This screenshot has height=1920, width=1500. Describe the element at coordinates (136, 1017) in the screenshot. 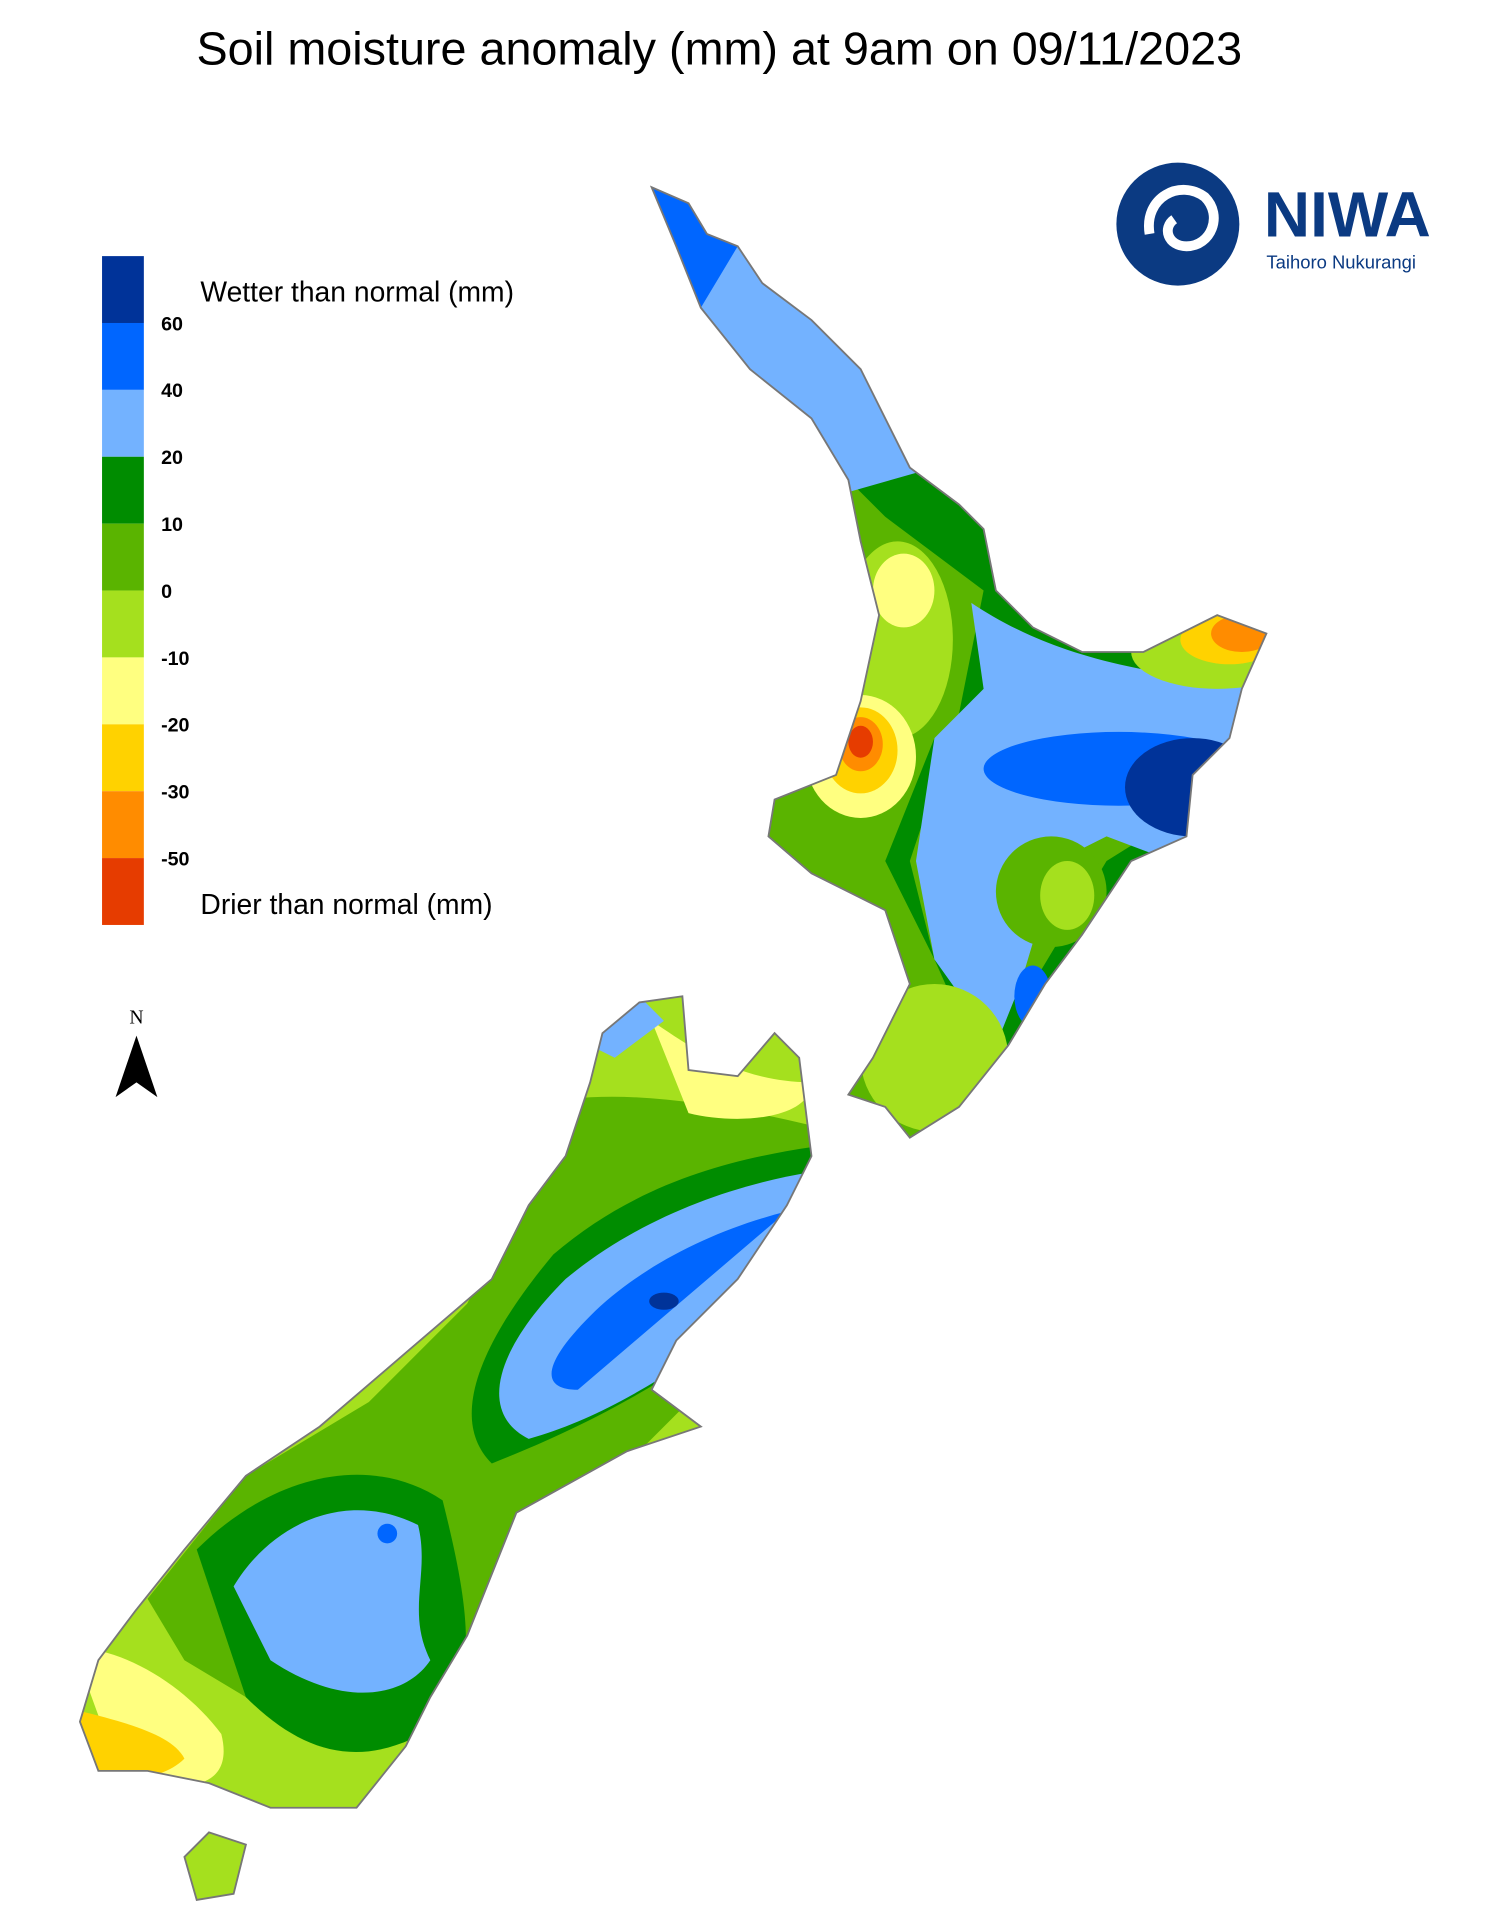

I see `north-label: N` at that location.